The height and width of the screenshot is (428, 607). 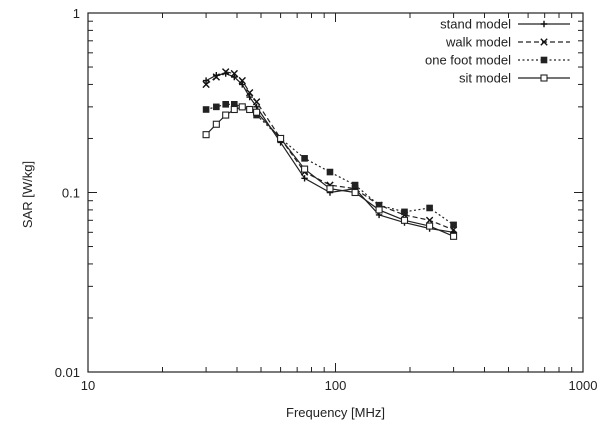 I want to click on x-tick-label: 100, so click(x=336, y=385).